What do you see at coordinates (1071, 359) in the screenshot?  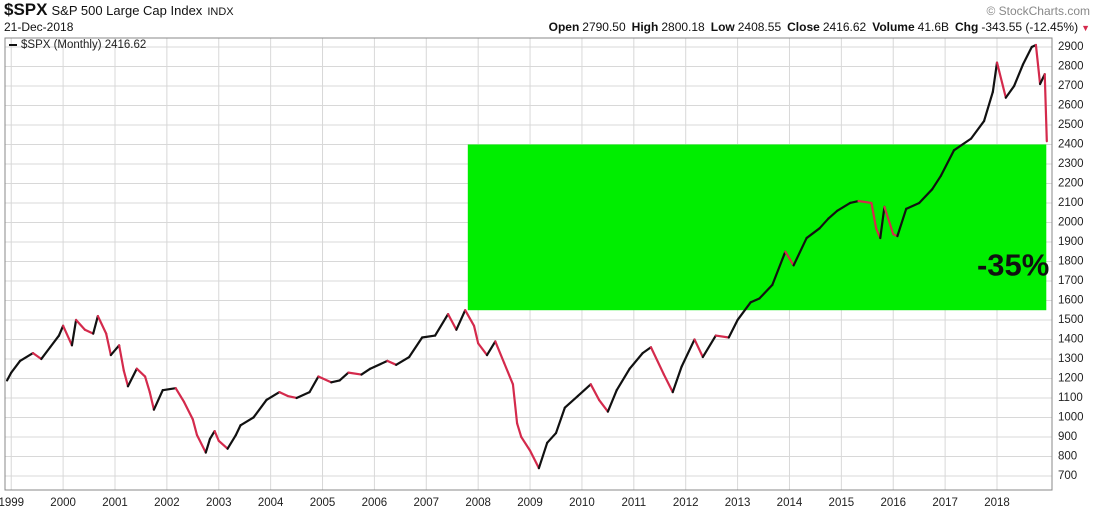 I see `y-tick-label: 1300` at bounding box center [1071, 359].